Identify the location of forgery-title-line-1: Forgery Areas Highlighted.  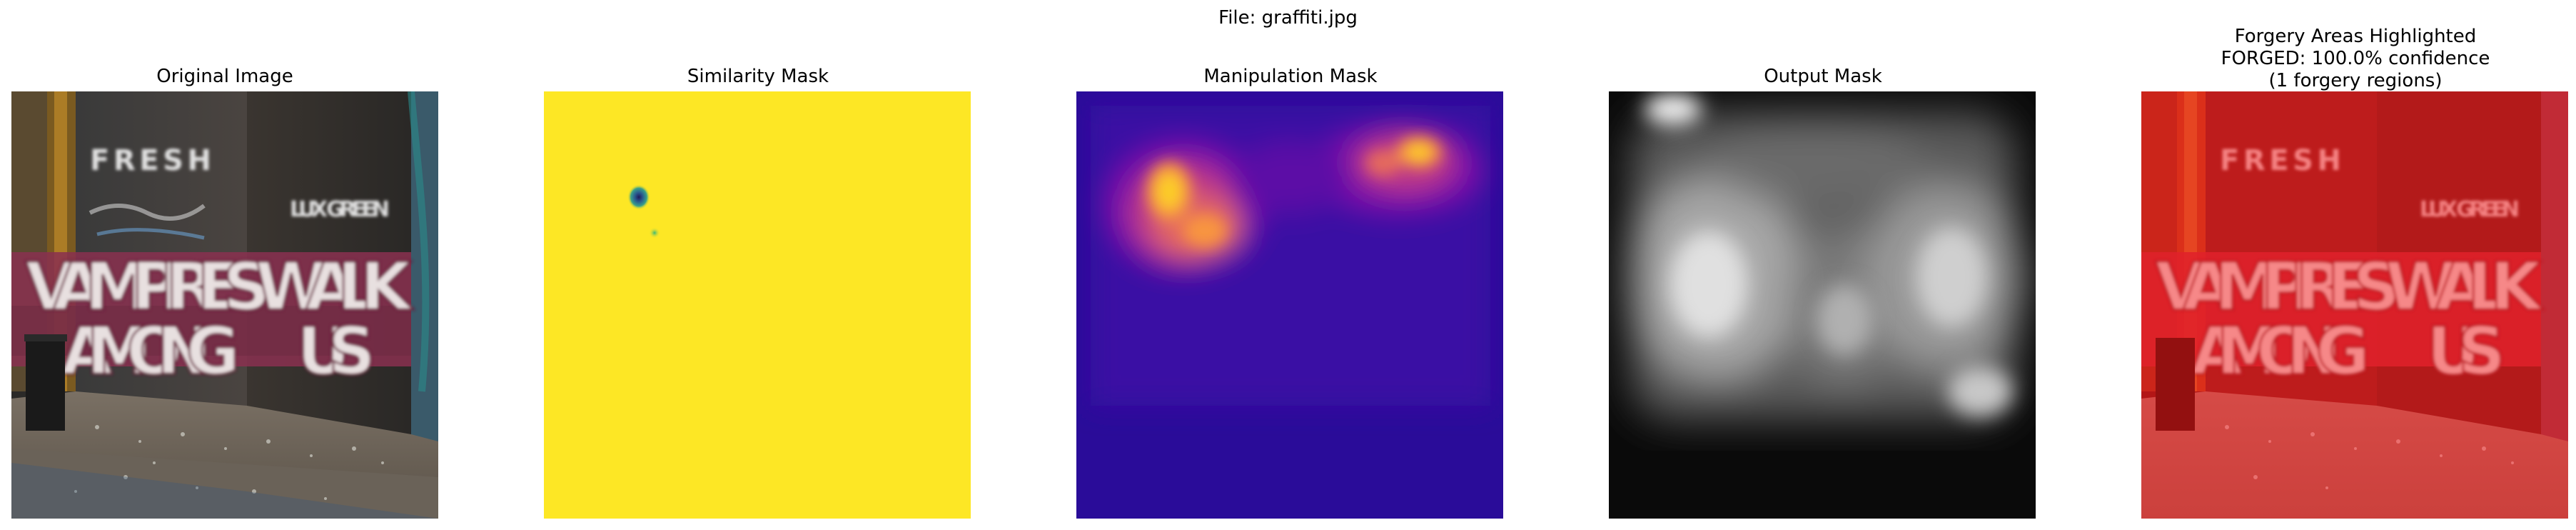
(2355, 36).